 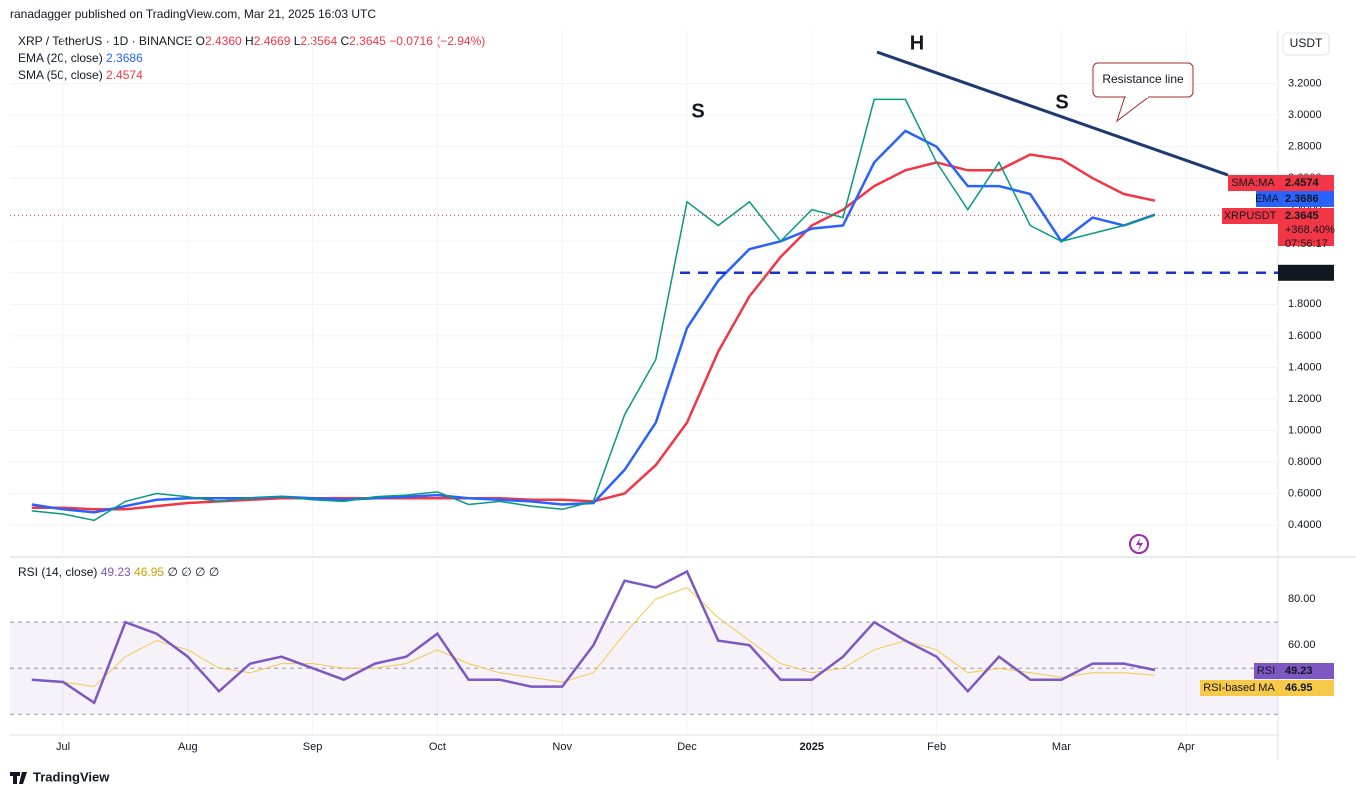 I want to click on badge-label: SMA:MA, so click(x=1253, y=183).